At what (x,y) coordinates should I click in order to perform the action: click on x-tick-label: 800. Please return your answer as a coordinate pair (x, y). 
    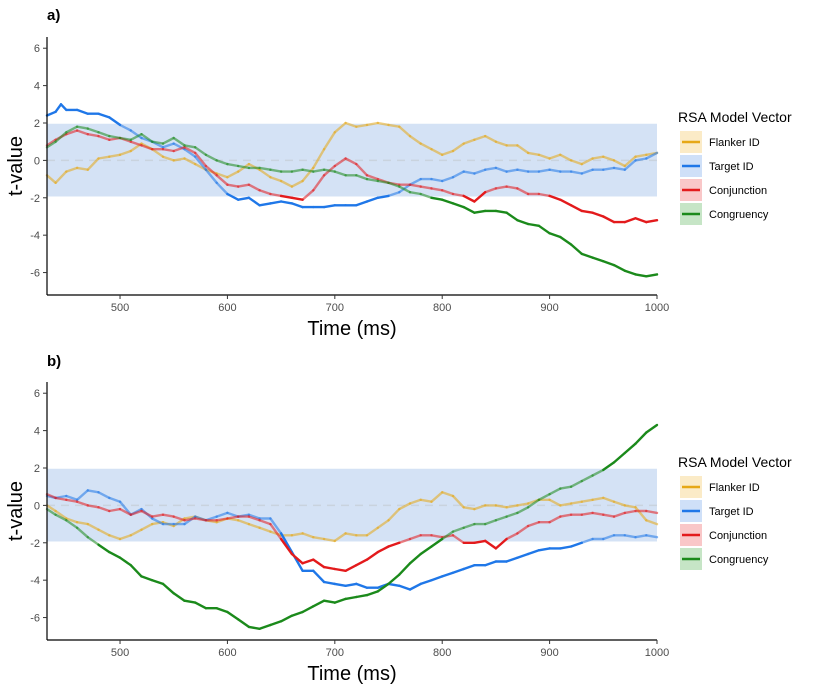
    Looking at the image, I should click on (442, 653).